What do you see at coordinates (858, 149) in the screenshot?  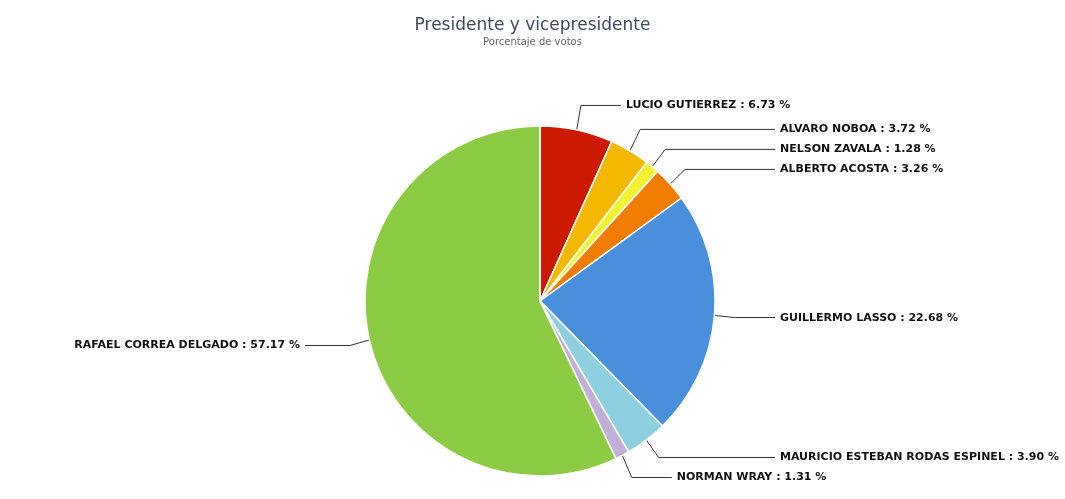 I see `slice-label: NELSON ZAVALA : 1.28 %` at bounding box center [858, 149].